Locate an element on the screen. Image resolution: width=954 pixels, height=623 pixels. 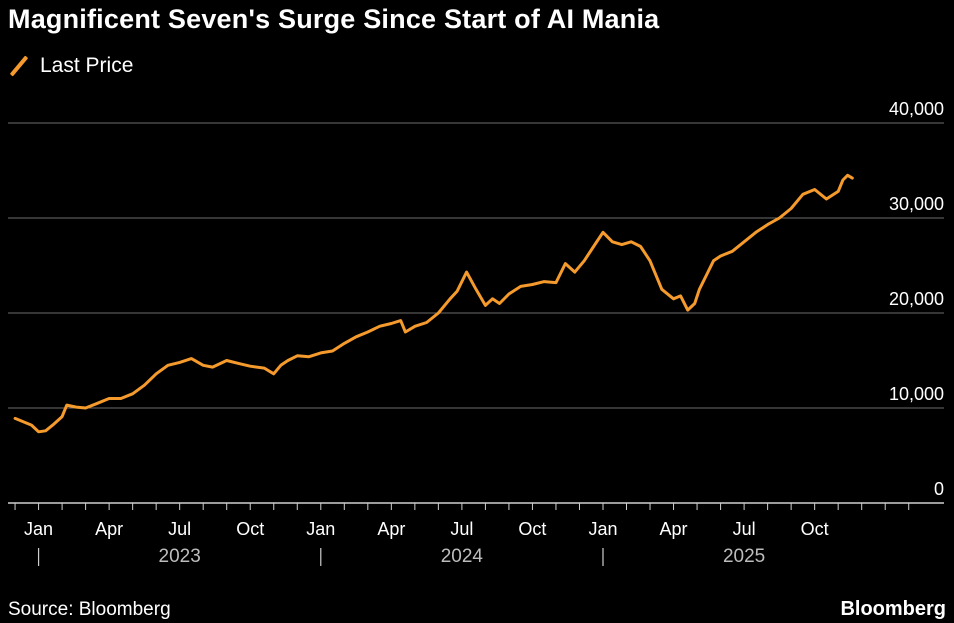
y-axis-ticks: 40,000 30,000 20,000 10,000 0 is located at coordinates (916, 299).